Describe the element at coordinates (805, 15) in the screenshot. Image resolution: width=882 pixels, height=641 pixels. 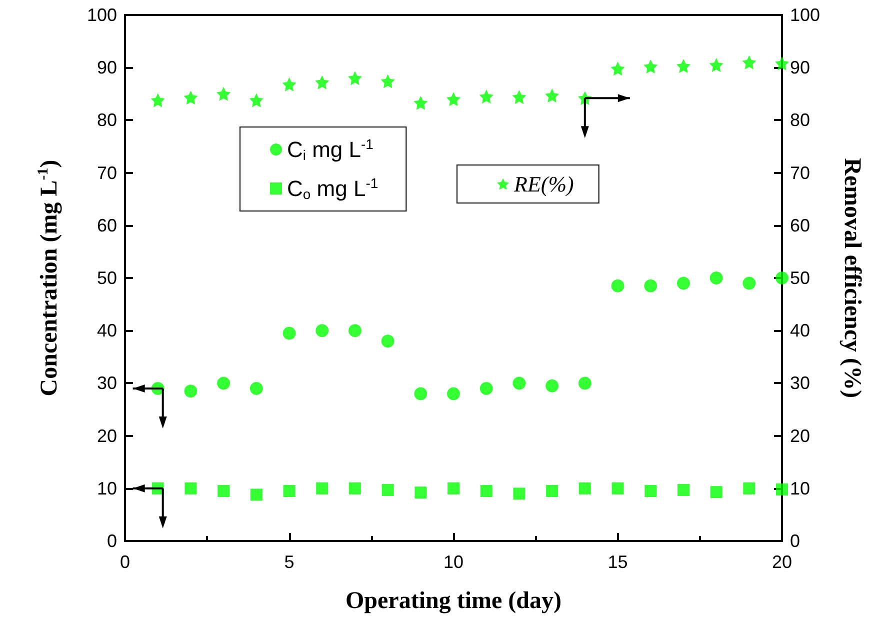
I see `y2-tick-label: 100` at that location.